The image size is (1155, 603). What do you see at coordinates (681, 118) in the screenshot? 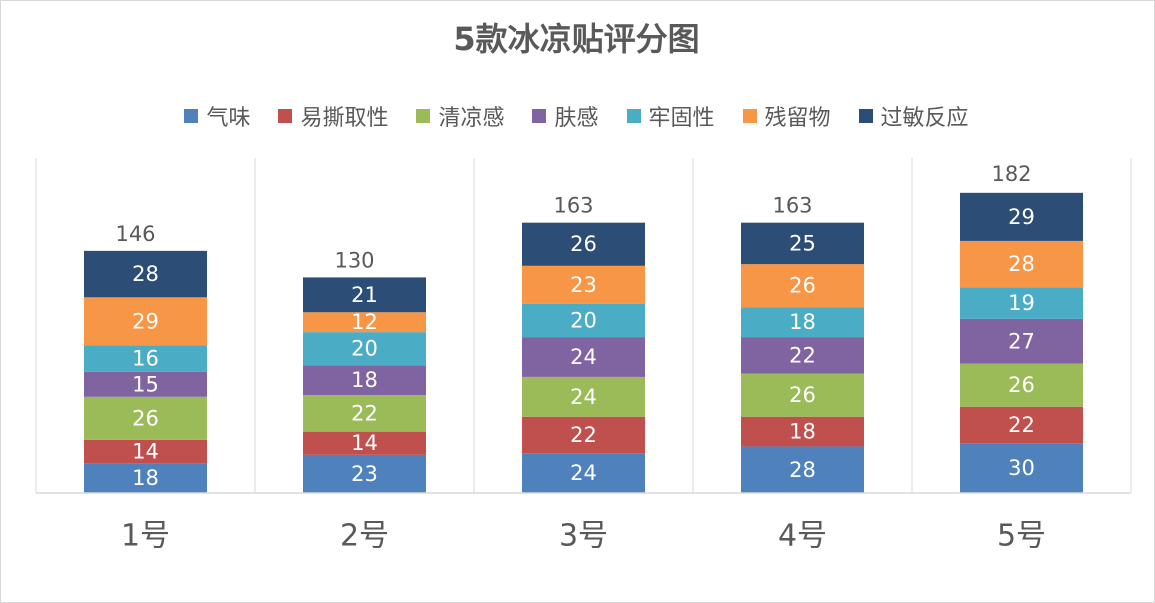
I see `legend-label: 牢固性` at bounding box center [681, 118].